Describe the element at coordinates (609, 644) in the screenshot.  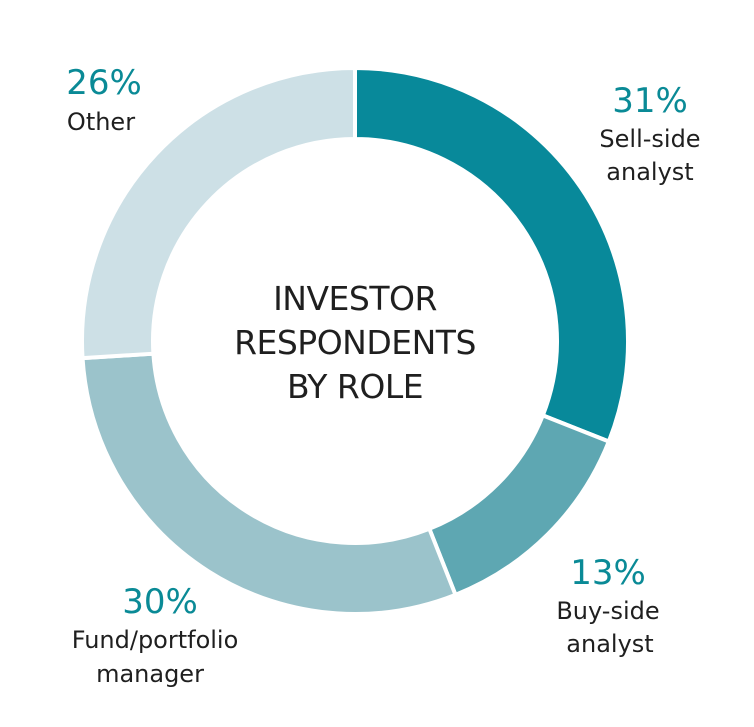
I see `slice-label-buy-side-line-2: analyst` at that location.